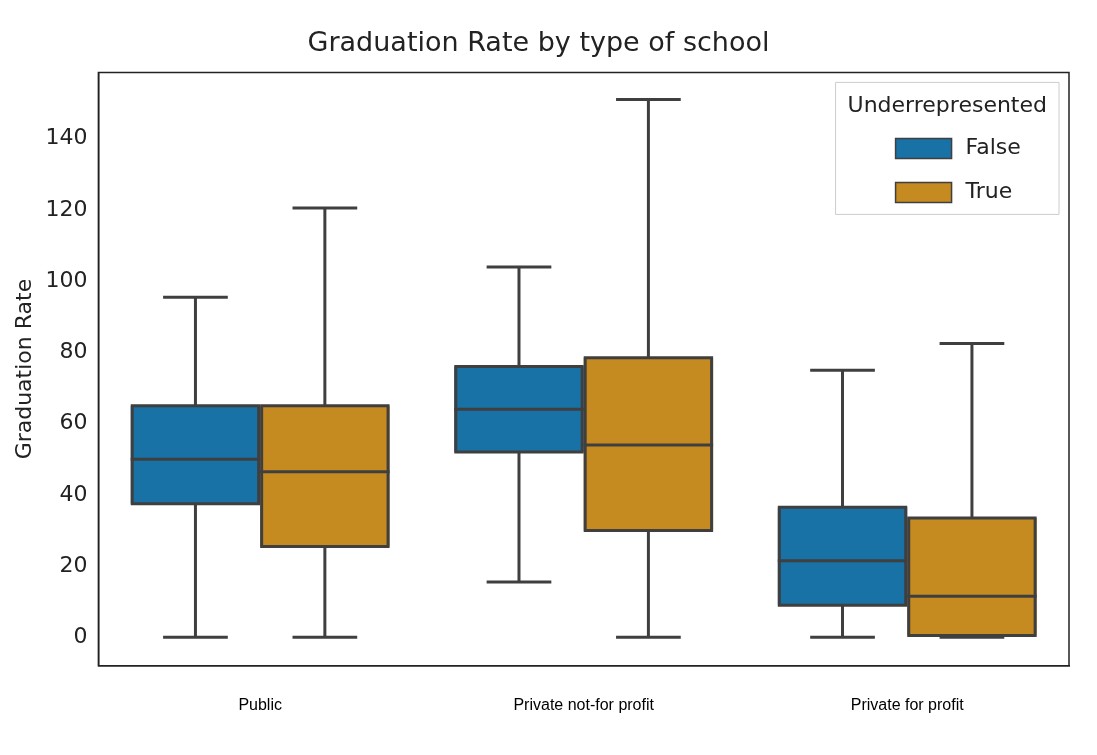 This screenshot has width=1097, height=755. What do you see at coordinates (260, 704) in the screenshot?
I see `x-tick-label: Public` at bounding box center [260, 704].